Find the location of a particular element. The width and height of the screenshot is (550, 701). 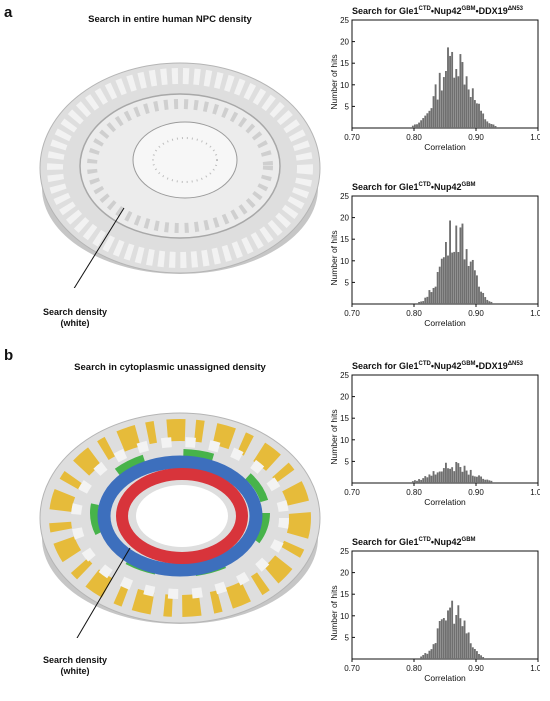

y-axis-label: Number of hits is located at coordinates (334, 81).